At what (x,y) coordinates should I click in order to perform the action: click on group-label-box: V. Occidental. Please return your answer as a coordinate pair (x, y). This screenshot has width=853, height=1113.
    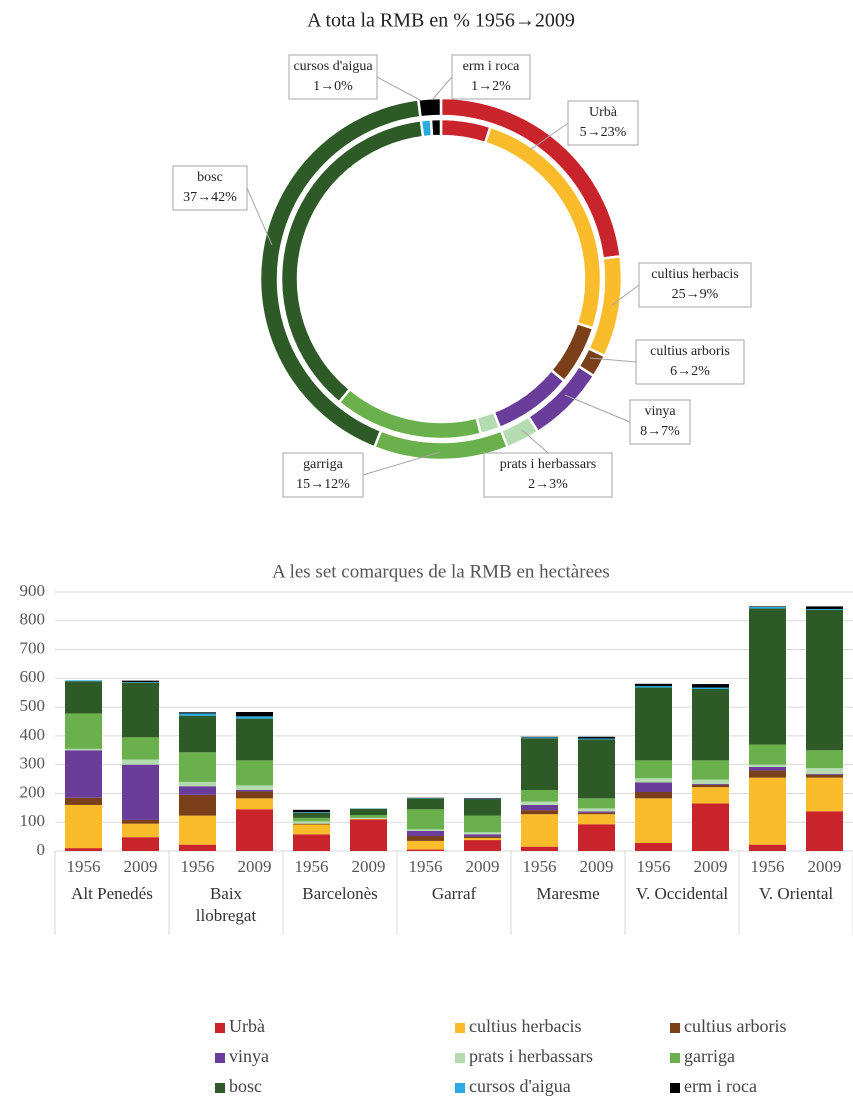
    Looking at the image, I should click on (682, 893).